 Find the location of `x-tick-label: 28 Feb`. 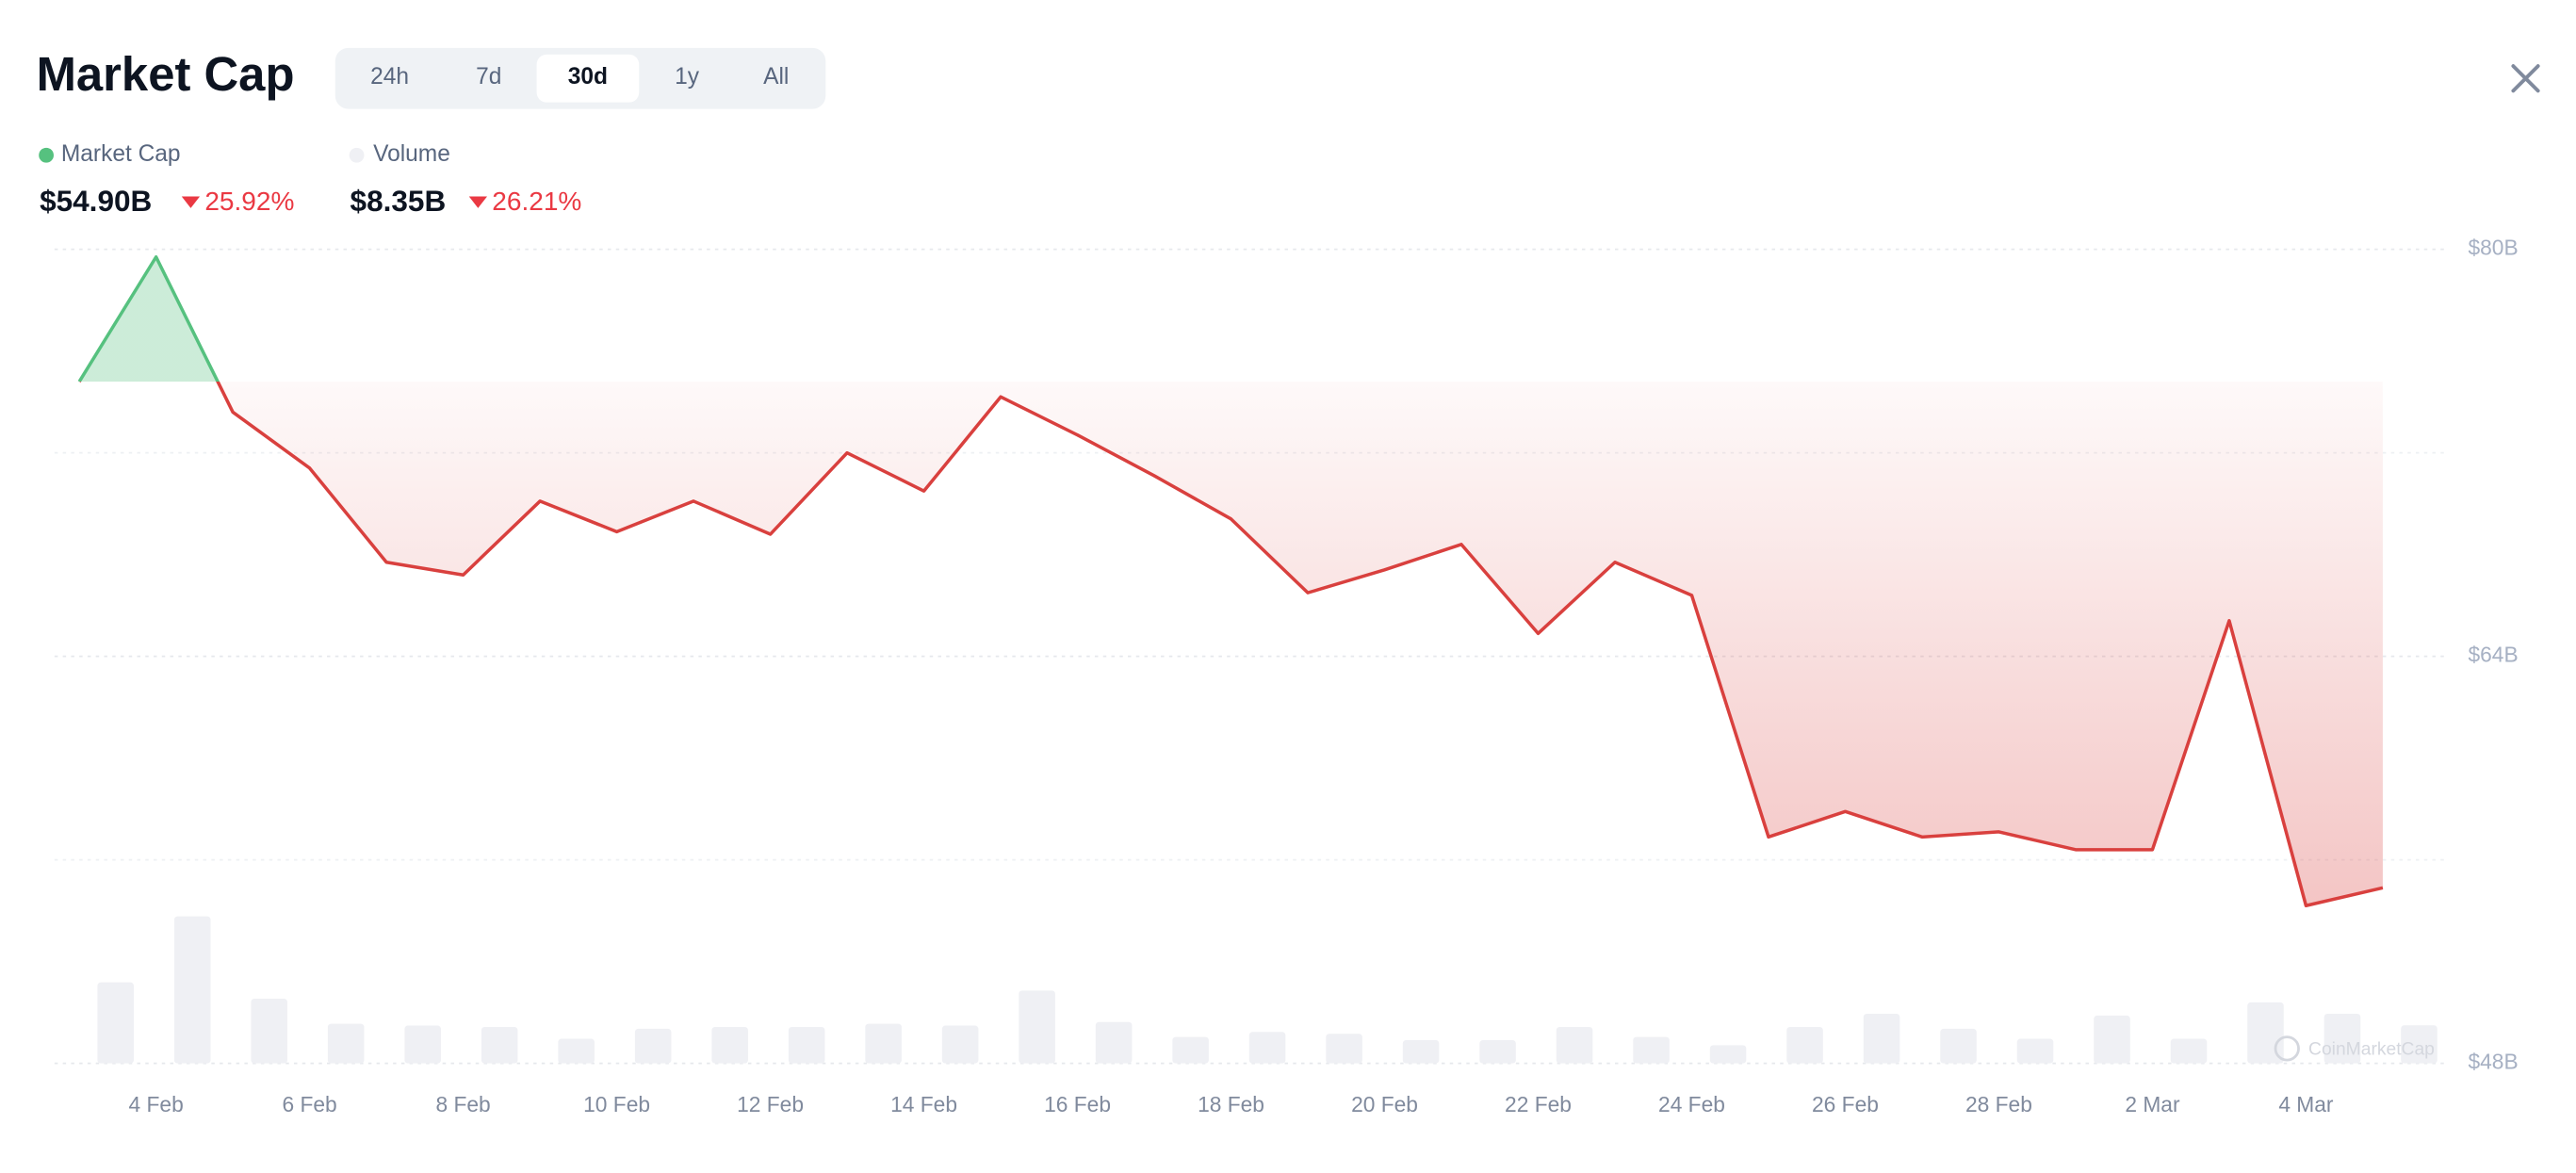

x-tick-label: 28 Feb is located at coordinates (1998, 1104).